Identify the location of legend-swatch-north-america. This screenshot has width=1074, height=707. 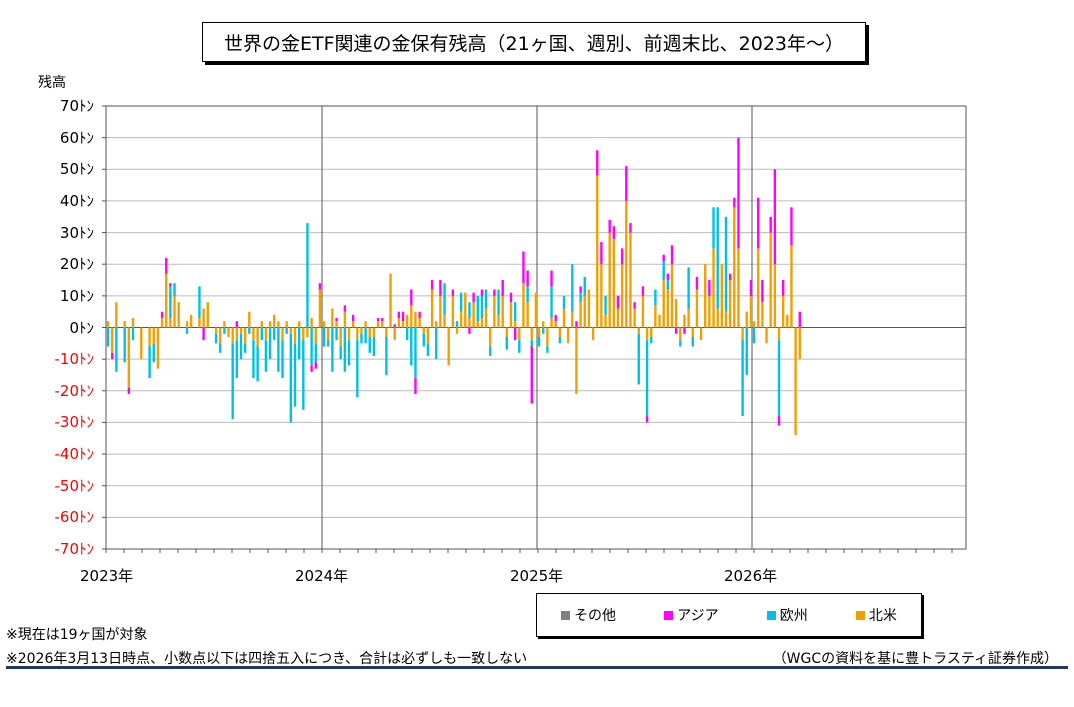
(860, 615).